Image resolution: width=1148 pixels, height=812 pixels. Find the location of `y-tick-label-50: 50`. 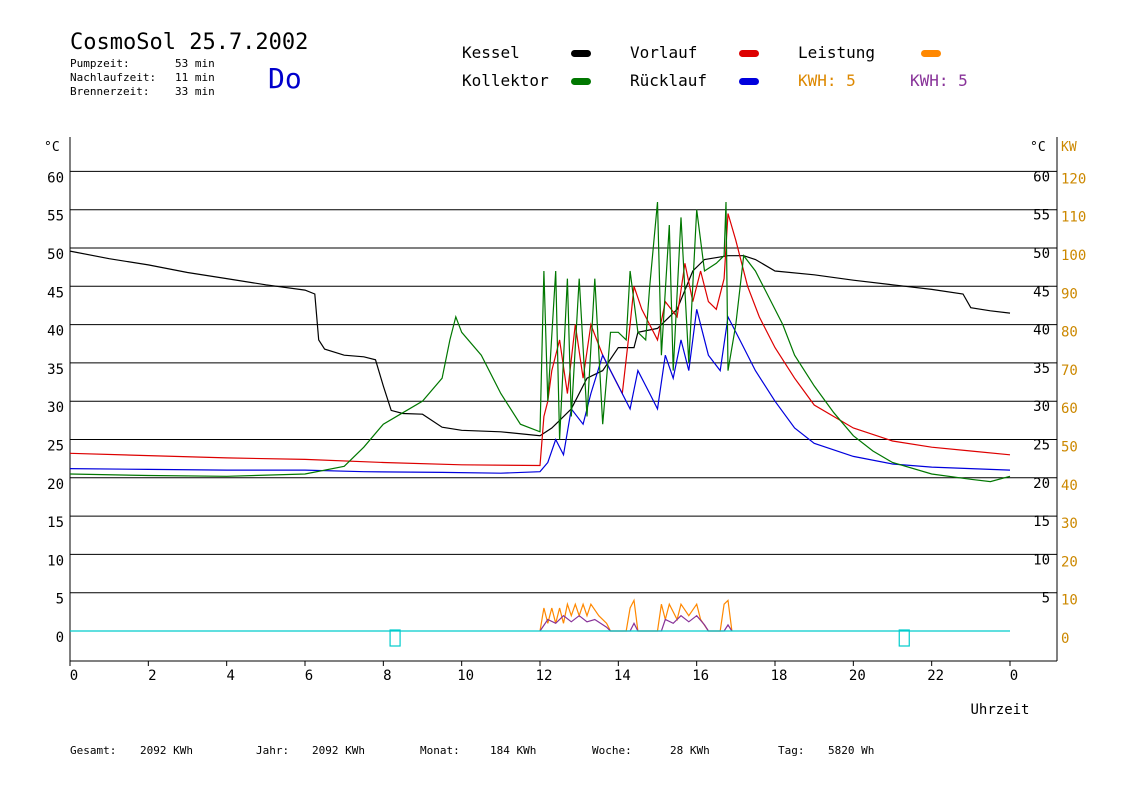

y-tick-label-50: 50 is located at coordinates (55, 255).